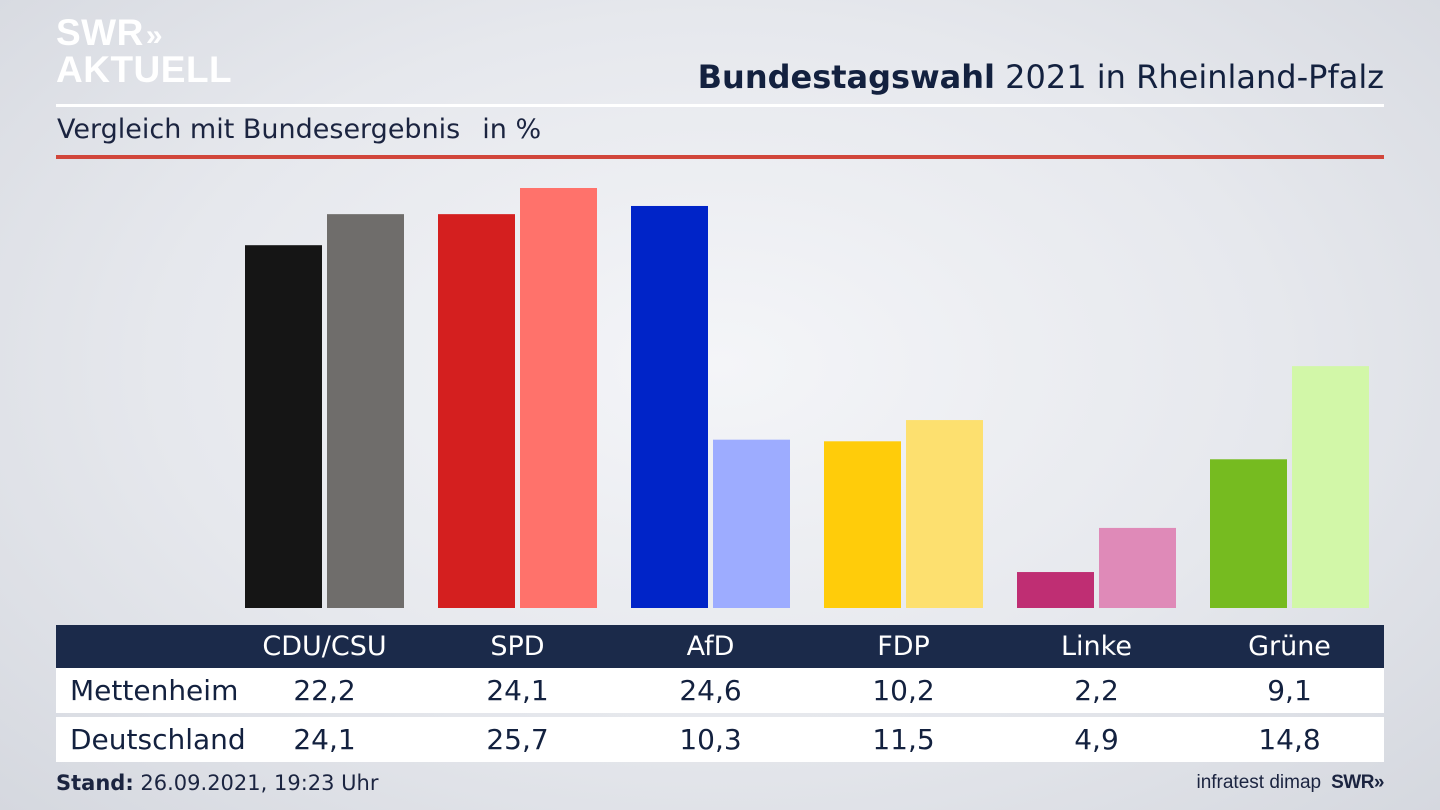 Image resolution: width=1440 pixels, height=810 pixels. Describe the element at coordinates (903, 646) in the screenshot. I see `category-label: FDP` at that location.